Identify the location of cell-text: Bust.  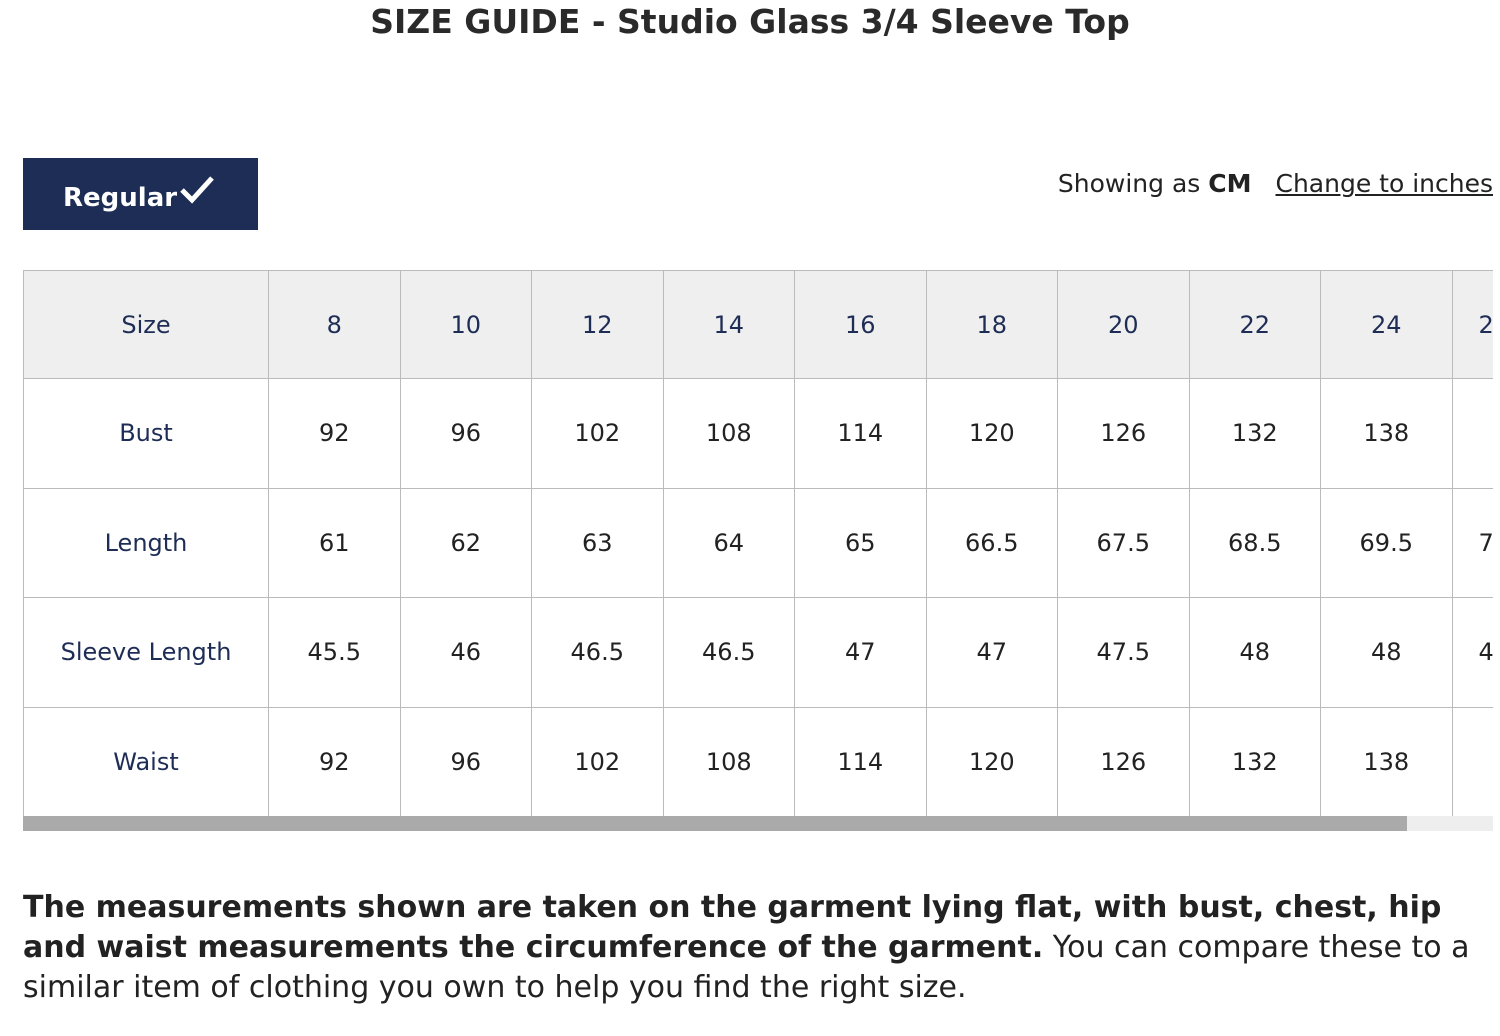
(146, 433).